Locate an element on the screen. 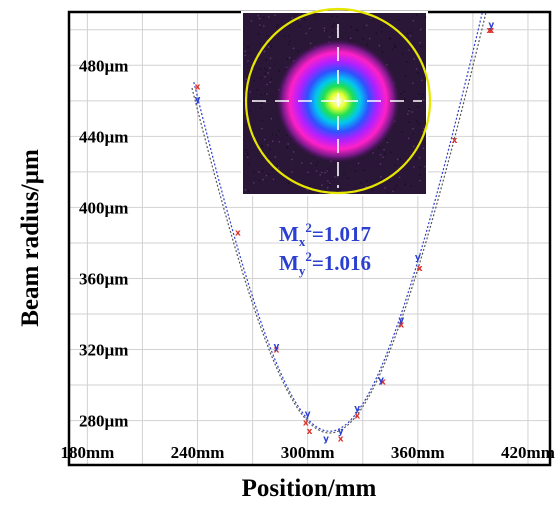  m2-annotation: Mx2=1.017 My2=1.016 is located at coordinates (325, 249).